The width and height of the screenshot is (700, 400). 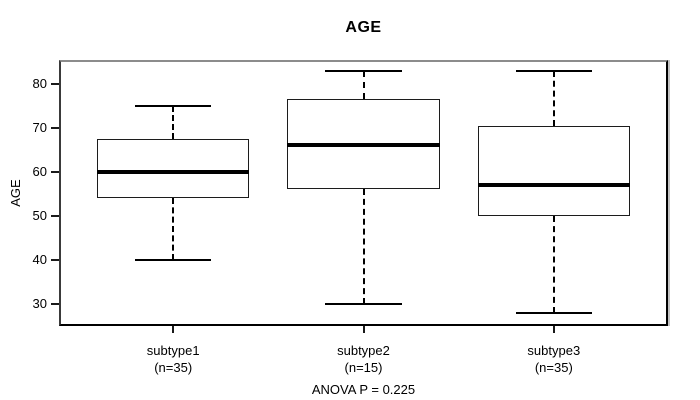 What do you see at coordinates (39, 83) in the screenshot?
I see `y-tick-label: 80` at bounding box center [39, 83].